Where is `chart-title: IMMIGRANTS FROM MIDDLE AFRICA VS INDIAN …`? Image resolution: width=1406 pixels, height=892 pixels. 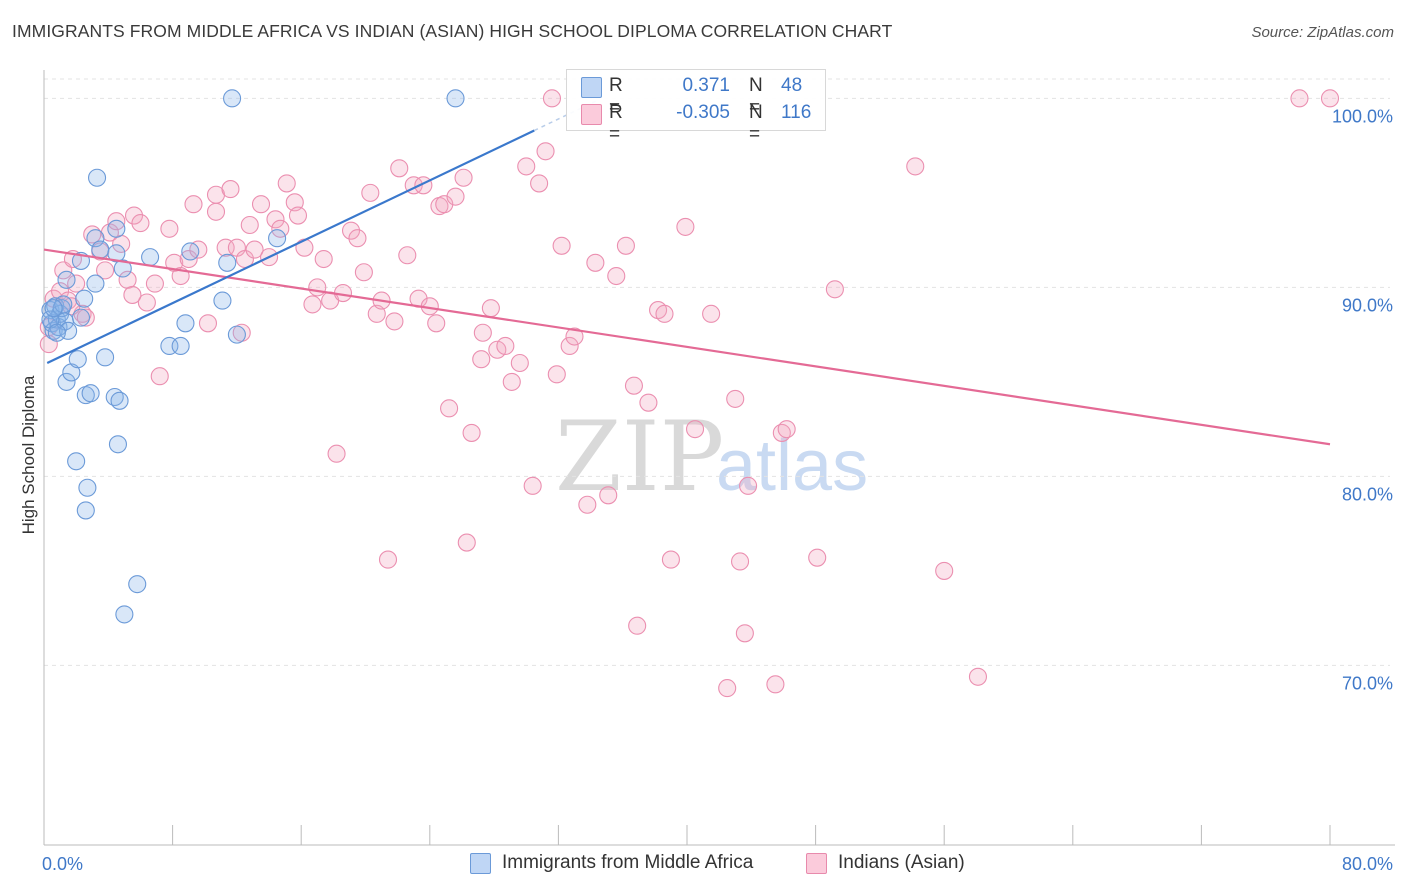 chart-title: IMMIGRANTS FROM MIDDLE AFRICA VS INDIAN … is located at coordinates (452, 31).